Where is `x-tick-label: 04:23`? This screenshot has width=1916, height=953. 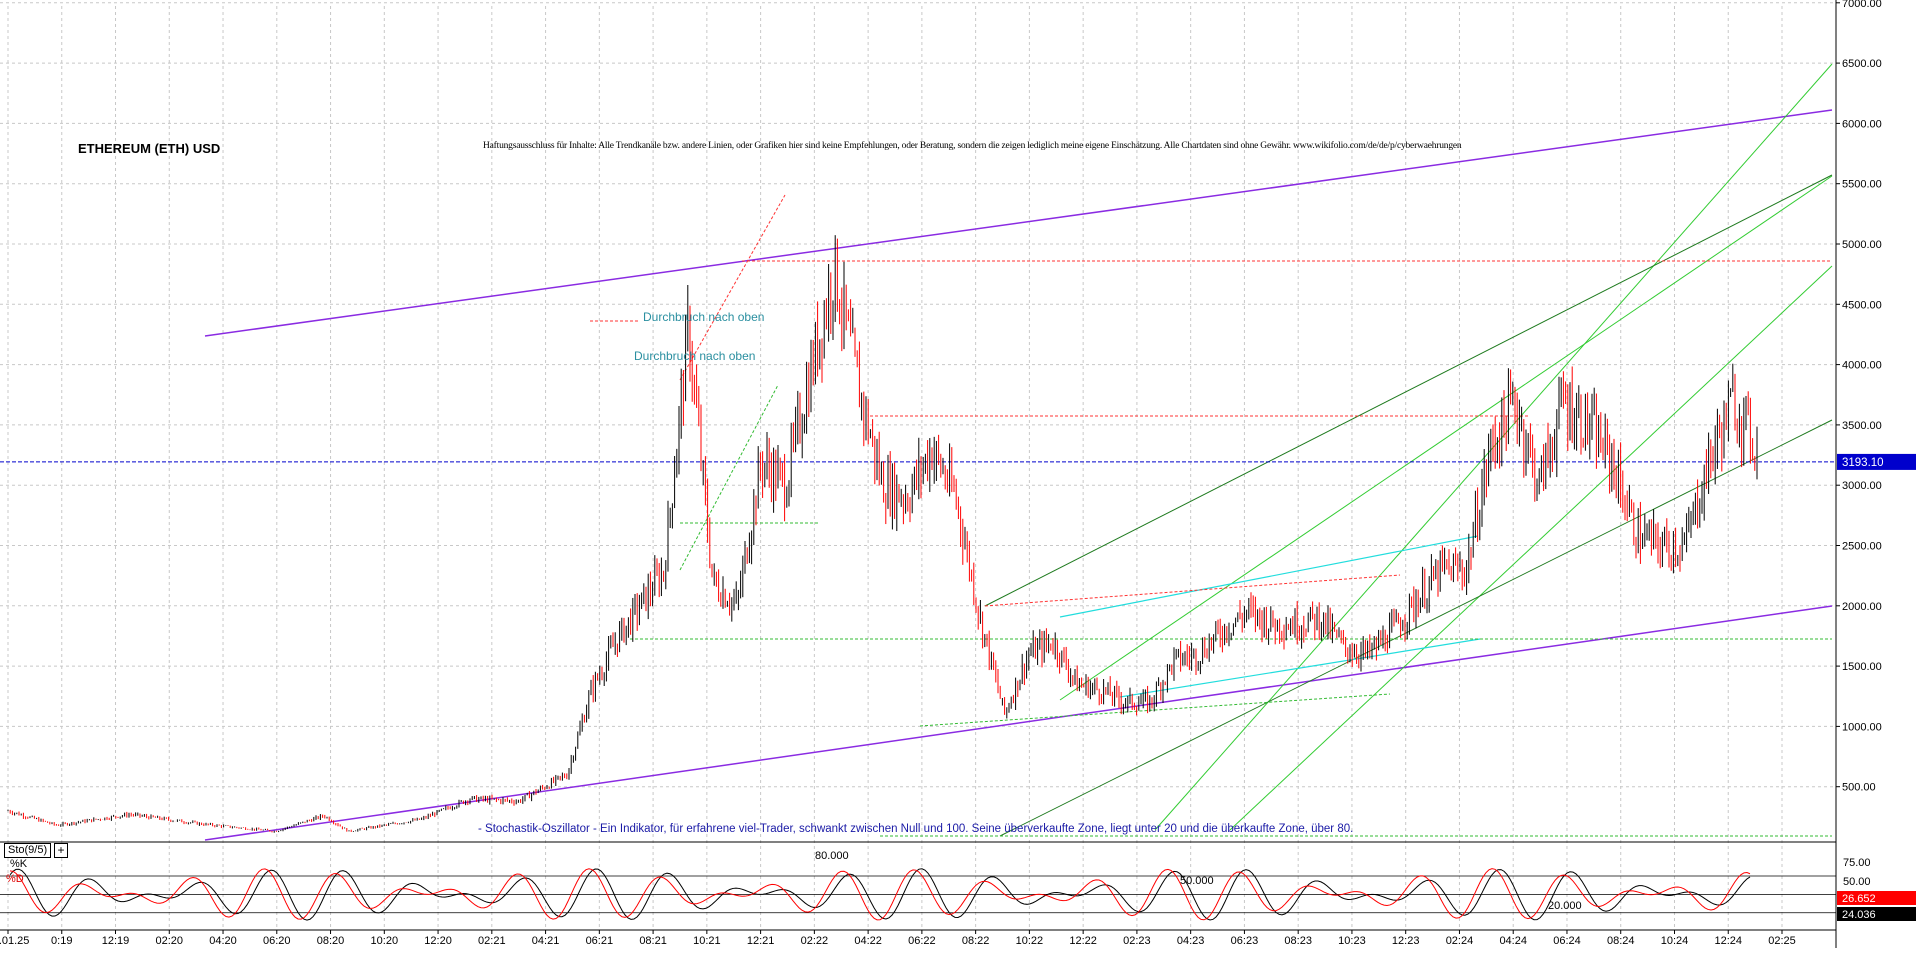
x-tick-label: 04:23 is located at coordinates (1191, 941).